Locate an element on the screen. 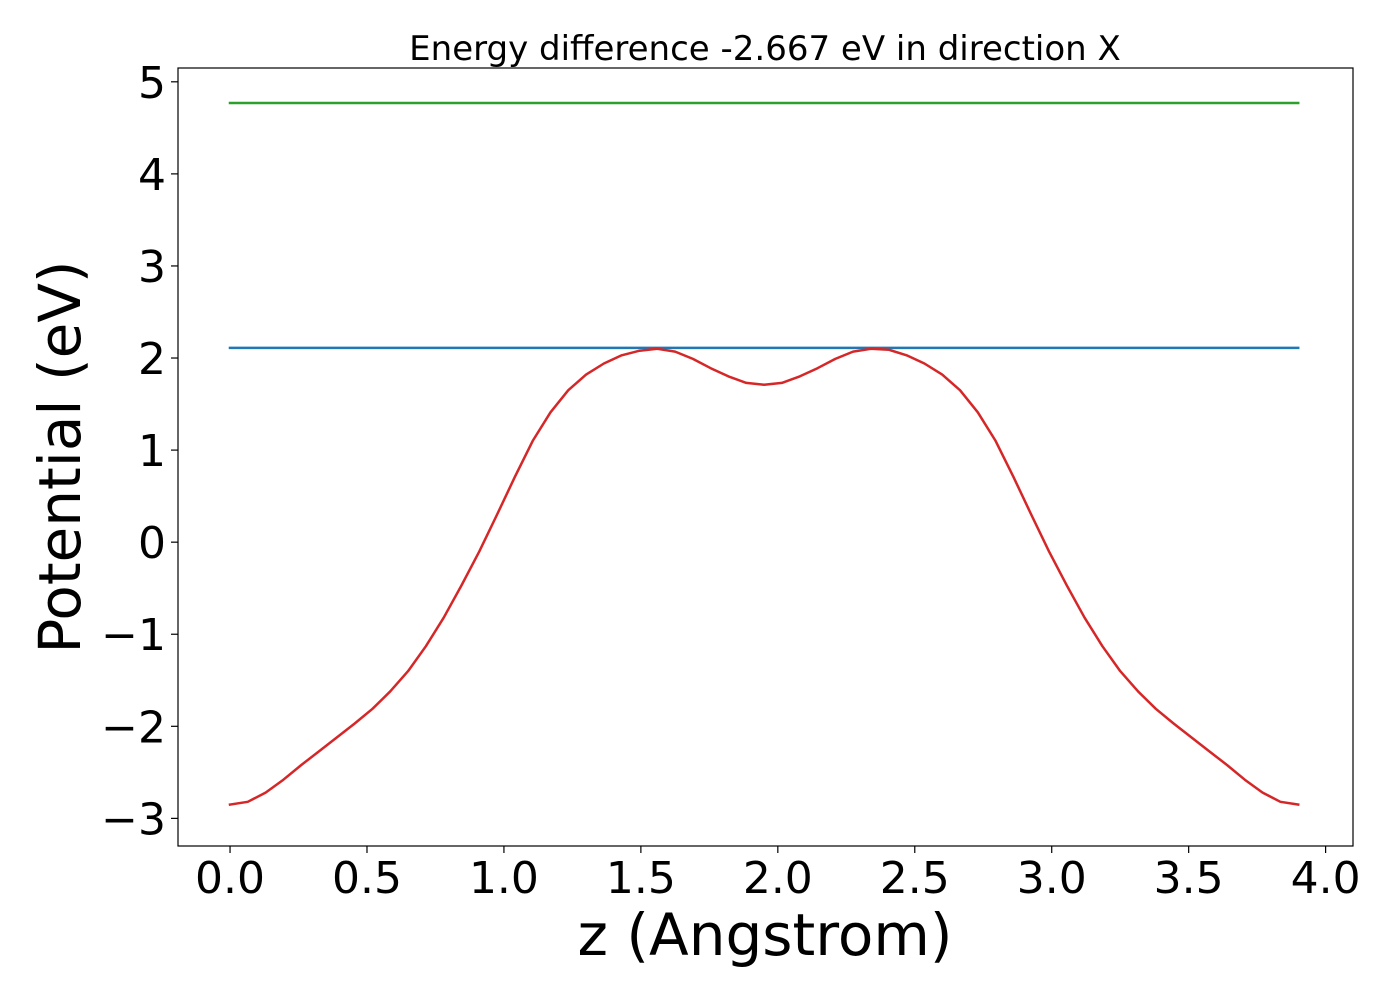 This screenshot has height=1000, width=1400. y-tick-label: 3 is located at coordinates (152, 267).